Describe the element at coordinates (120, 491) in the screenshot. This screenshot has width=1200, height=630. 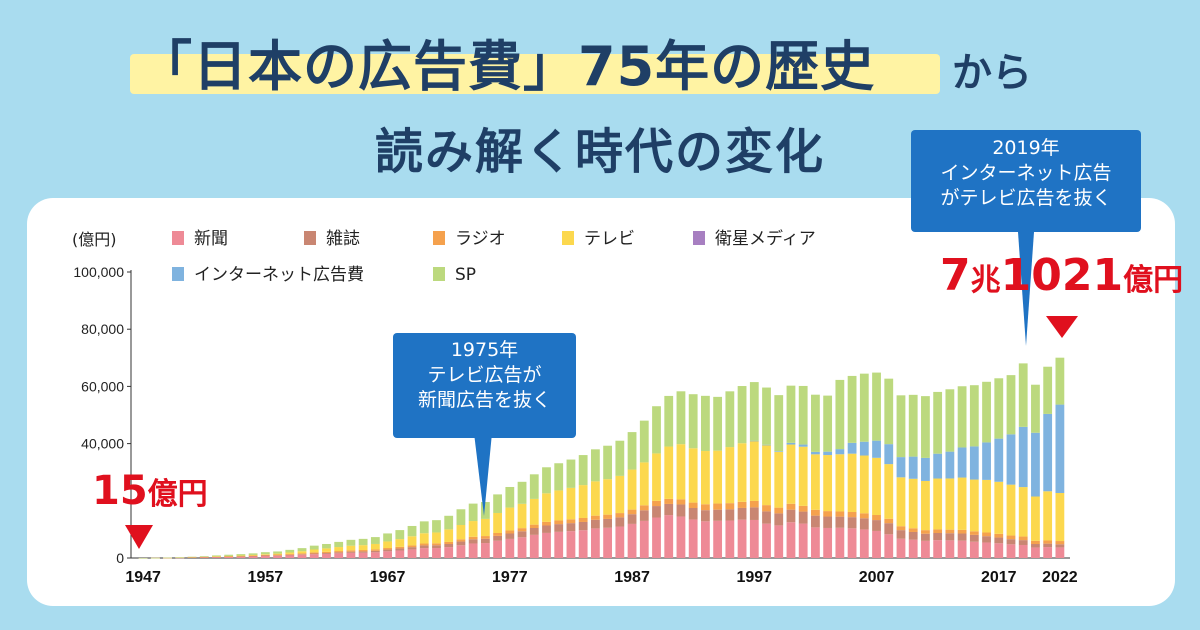
I see `start-value-number: 15` at that location.